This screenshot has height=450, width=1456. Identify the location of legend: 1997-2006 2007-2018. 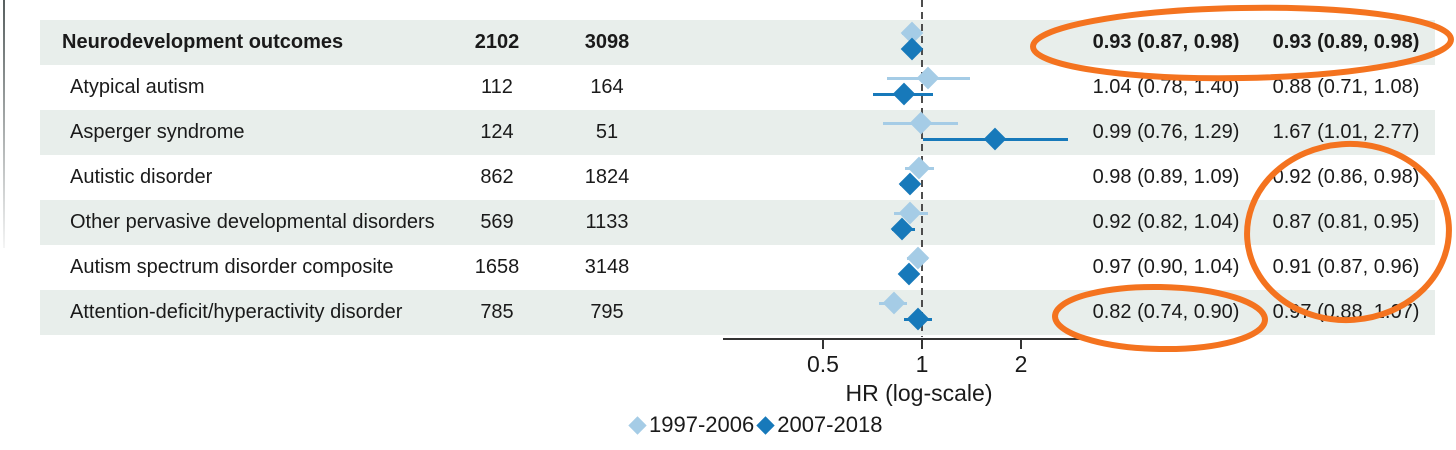
(754, 425).